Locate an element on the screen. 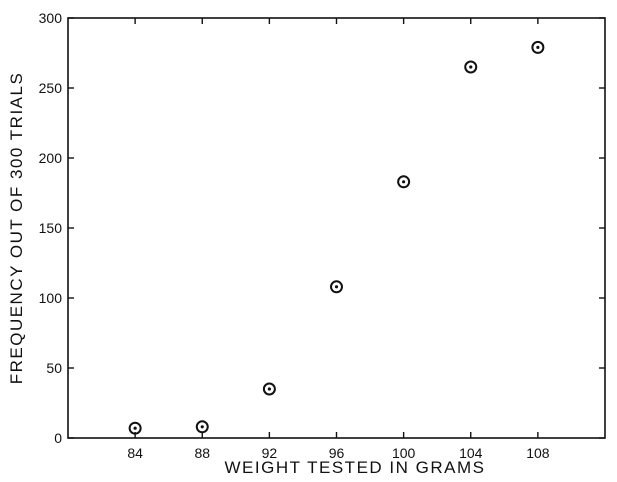 The image size is (617, 482). x-tick-label: 96 is located at coordinates (337, 453).